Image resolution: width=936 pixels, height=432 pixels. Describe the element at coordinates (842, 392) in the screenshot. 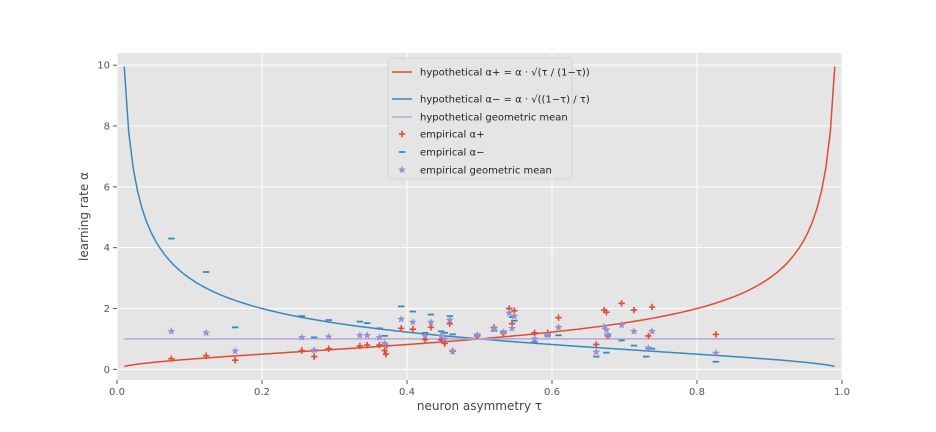

I see `x-tick-label: 1.0` at that location.